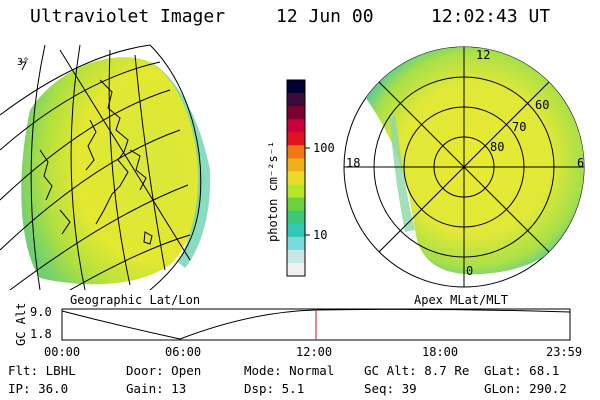 This screenshot has width=600, height=400. Describe the element at coordinates (325, 16) in the screenshot. I see `header-date: 12 Jun 00` at that location.